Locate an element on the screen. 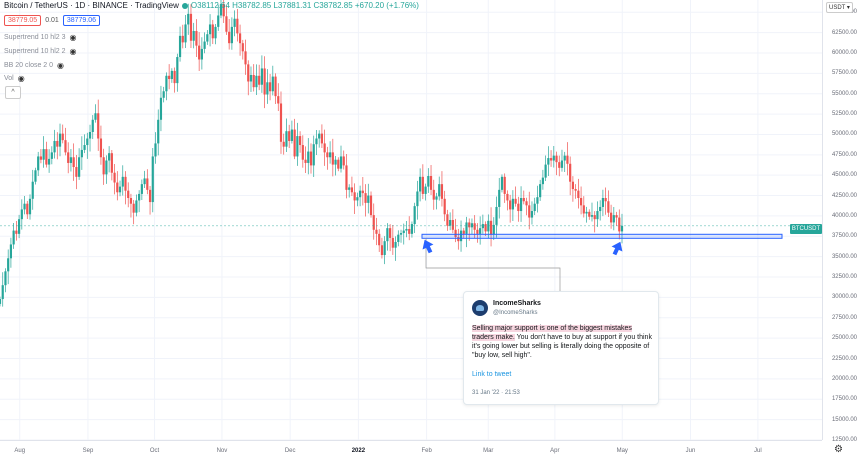 This screenshot has height=458, width=860. y-tick-label: 40000.00 is located at coordinates (844, 215).